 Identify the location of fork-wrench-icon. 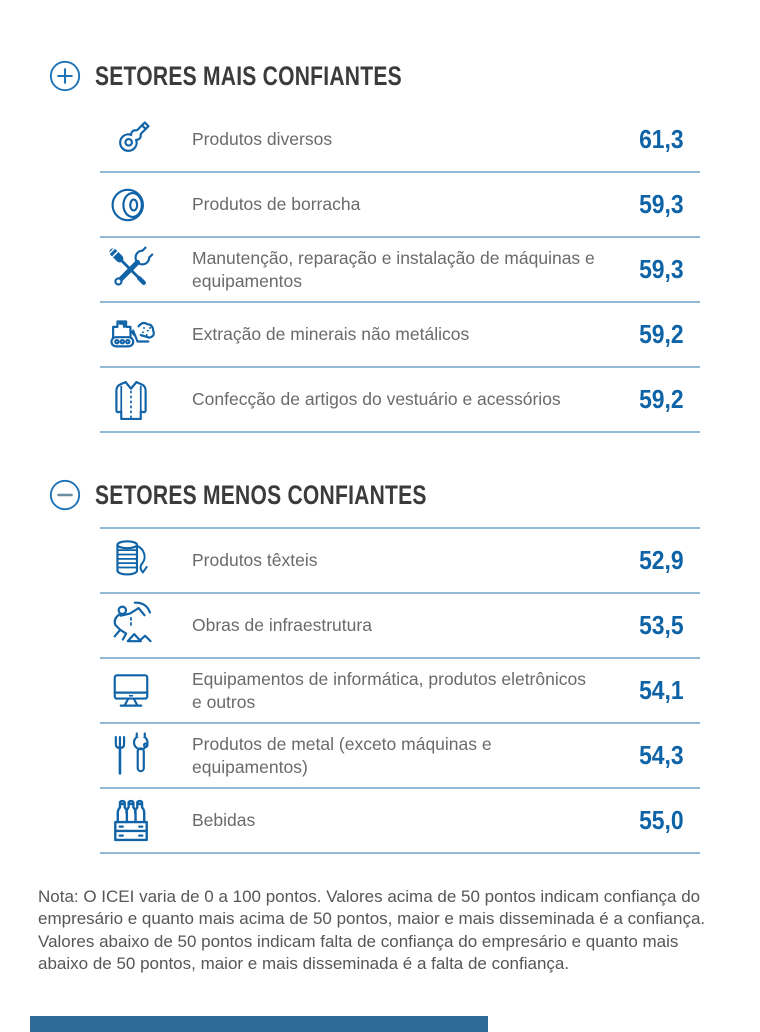
(146, 755).